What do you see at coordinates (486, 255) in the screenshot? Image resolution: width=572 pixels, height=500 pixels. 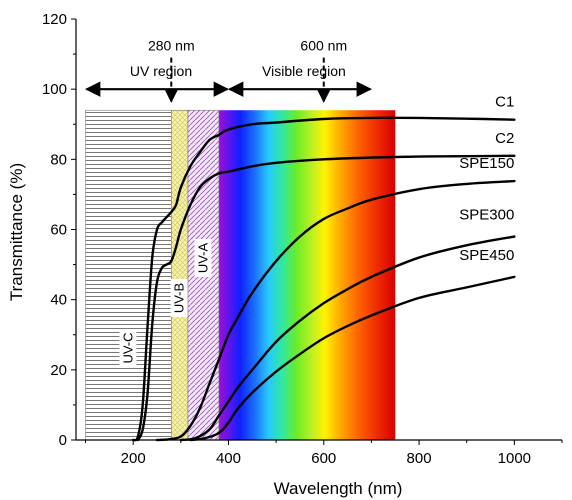 I see `series-label-spe450: SPE450` at bounding box center [486, 255].